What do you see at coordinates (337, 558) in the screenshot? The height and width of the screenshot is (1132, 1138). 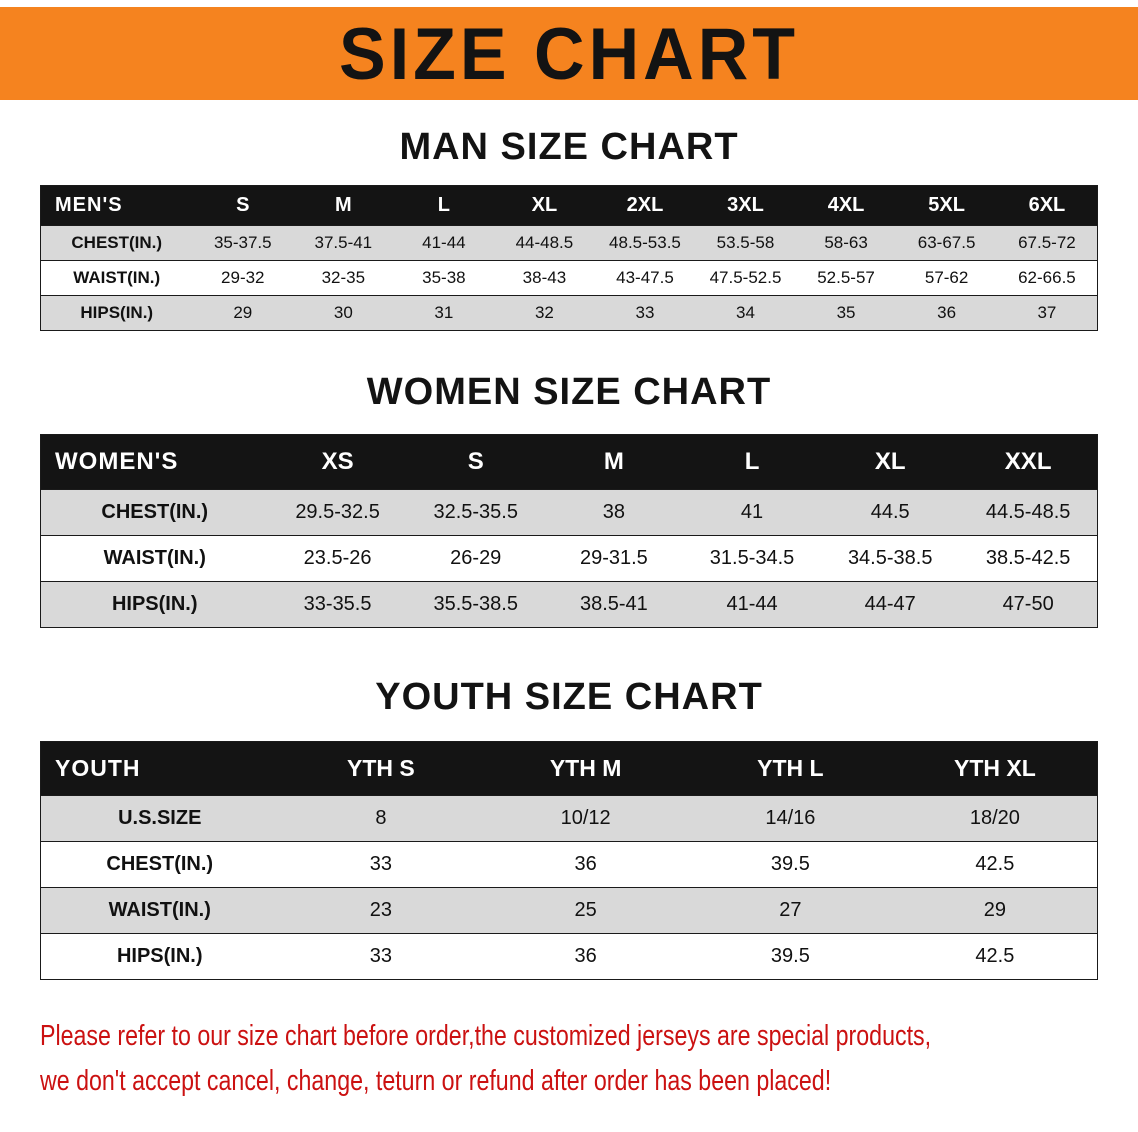 I see `size-value-cell: 23.5-26` at bounding box center [337, 558].